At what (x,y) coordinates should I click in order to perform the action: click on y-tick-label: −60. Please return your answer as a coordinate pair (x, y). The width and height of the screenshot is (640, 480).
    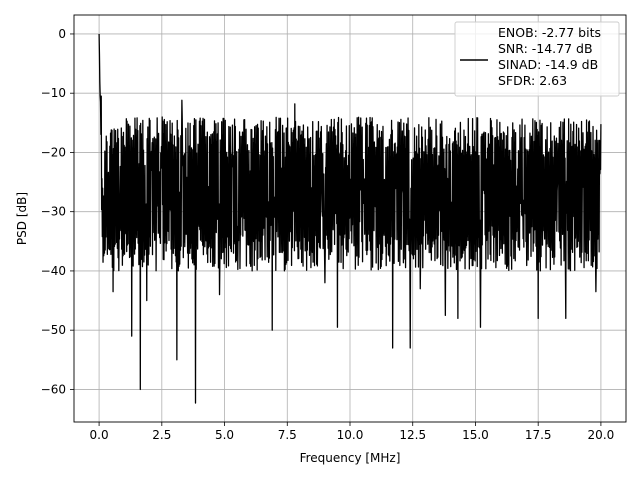
    Looking at the image, I should click on (53, 389).